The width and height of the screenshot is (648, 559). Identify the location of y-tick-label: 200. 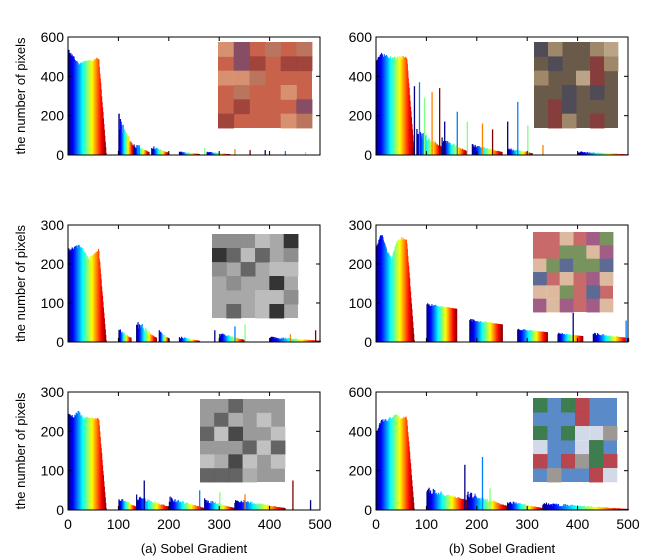
(53, 116).